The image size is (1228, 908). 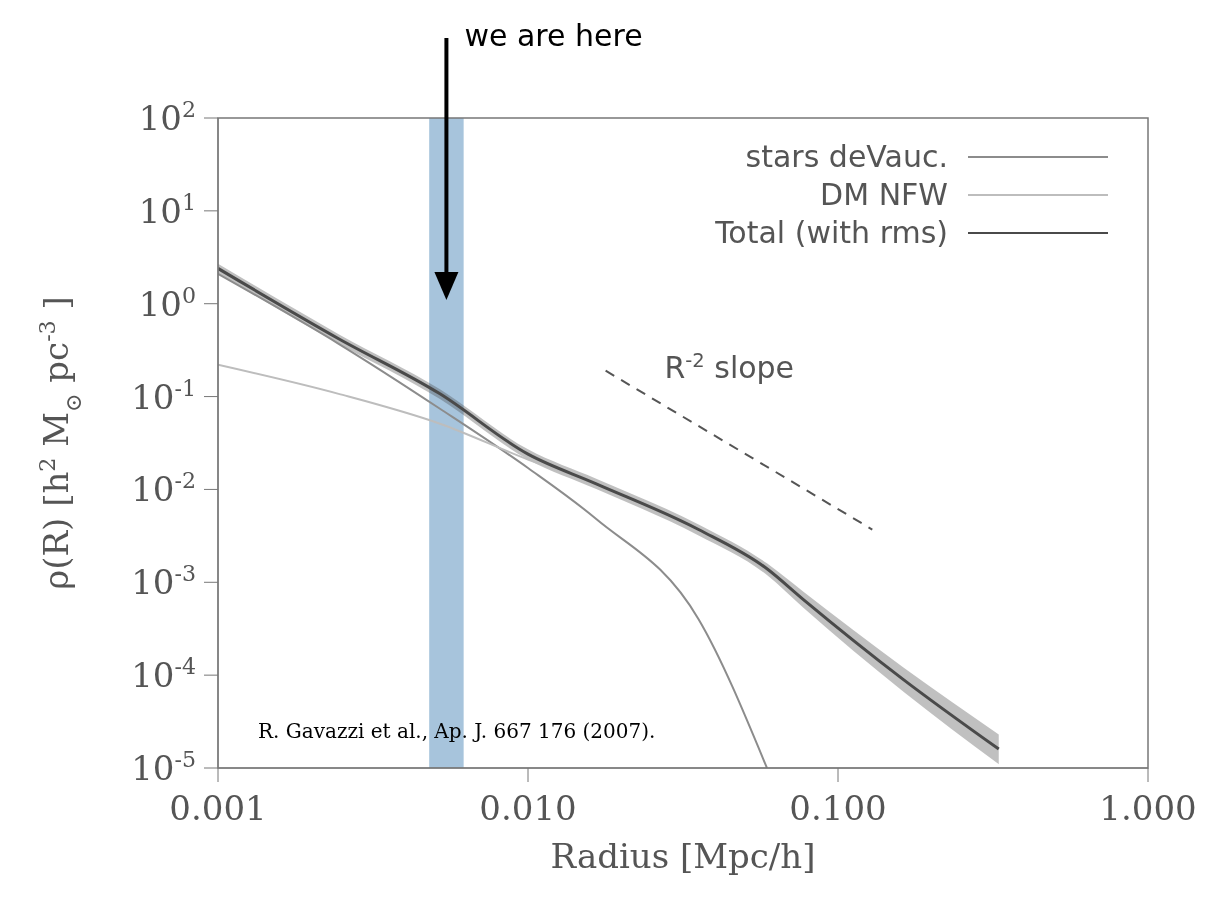 I want to click on legend-label: Total (with rms), so click(x=831, y=233).